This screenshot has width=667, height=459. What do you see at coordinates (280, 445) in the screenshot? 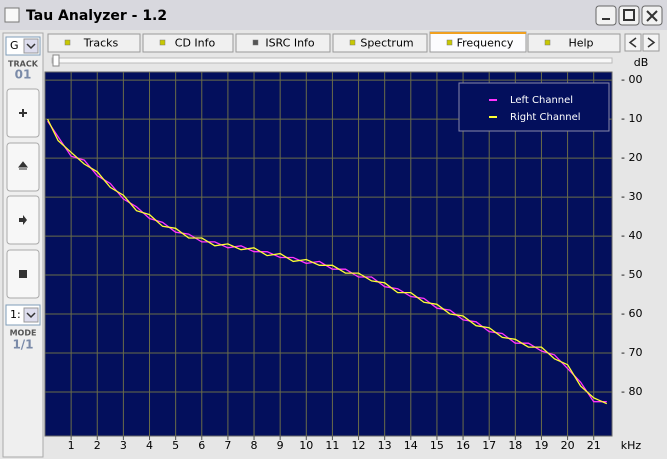
I see `x-tick-label: 9` at bounding box center [280, 445].